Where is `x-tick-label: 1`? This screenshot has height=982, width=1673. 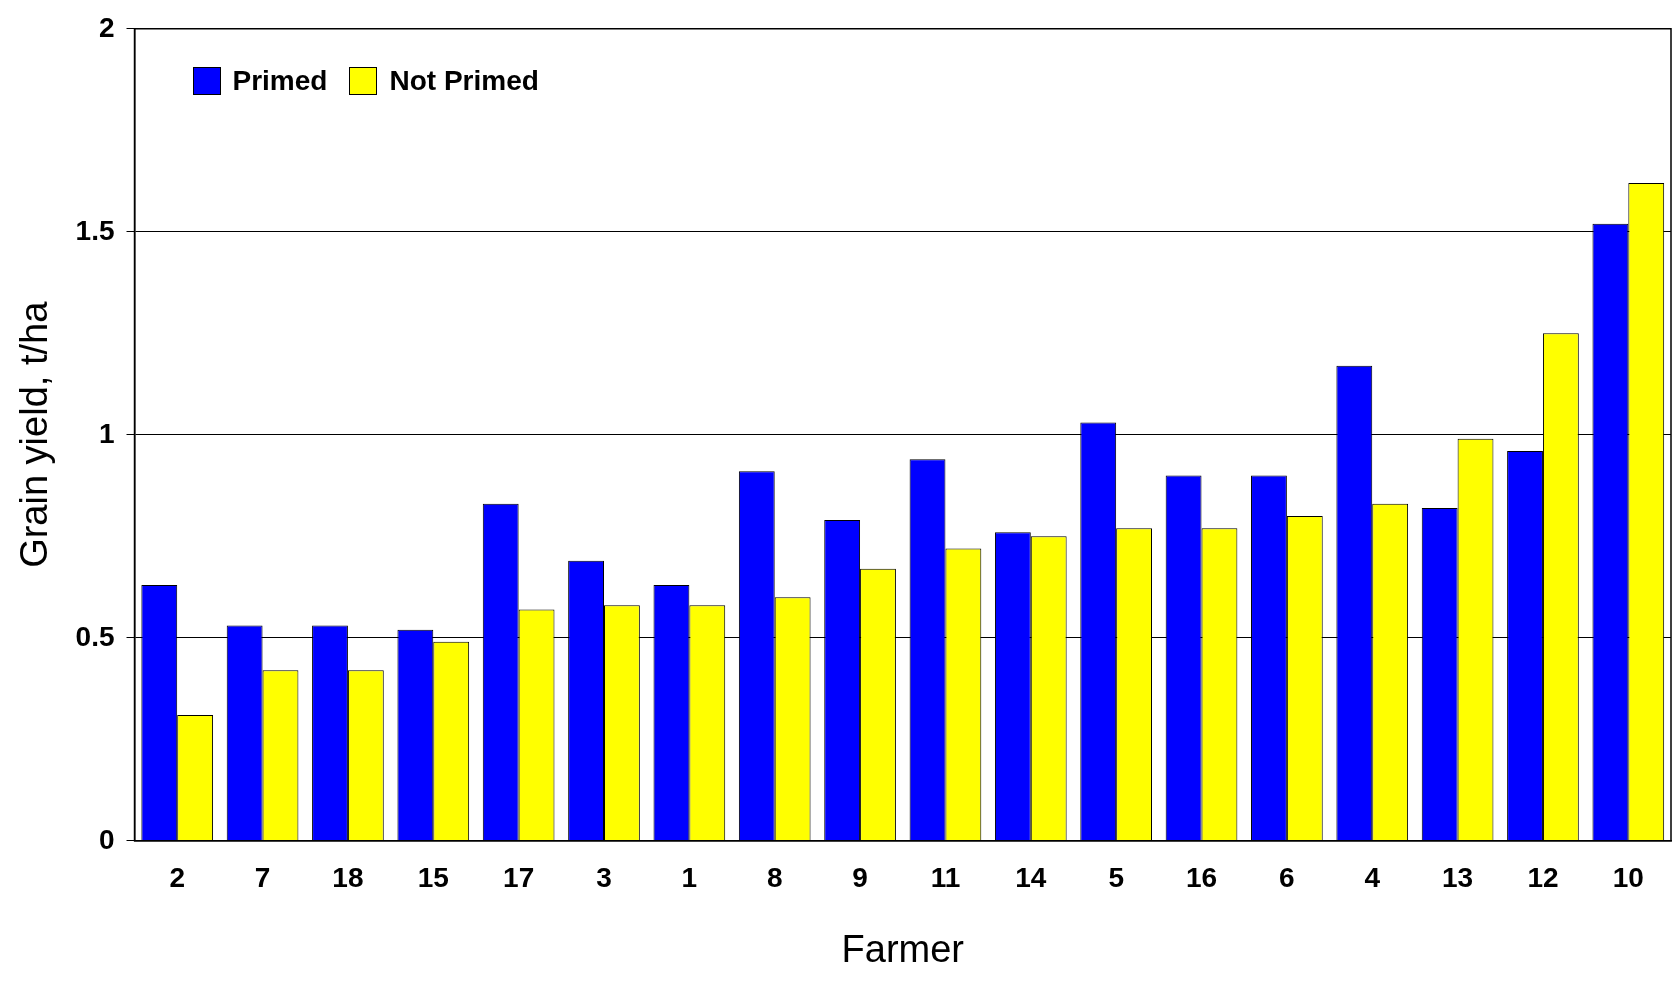 x-tick-label: 1 is located at coordinates (689, 878).